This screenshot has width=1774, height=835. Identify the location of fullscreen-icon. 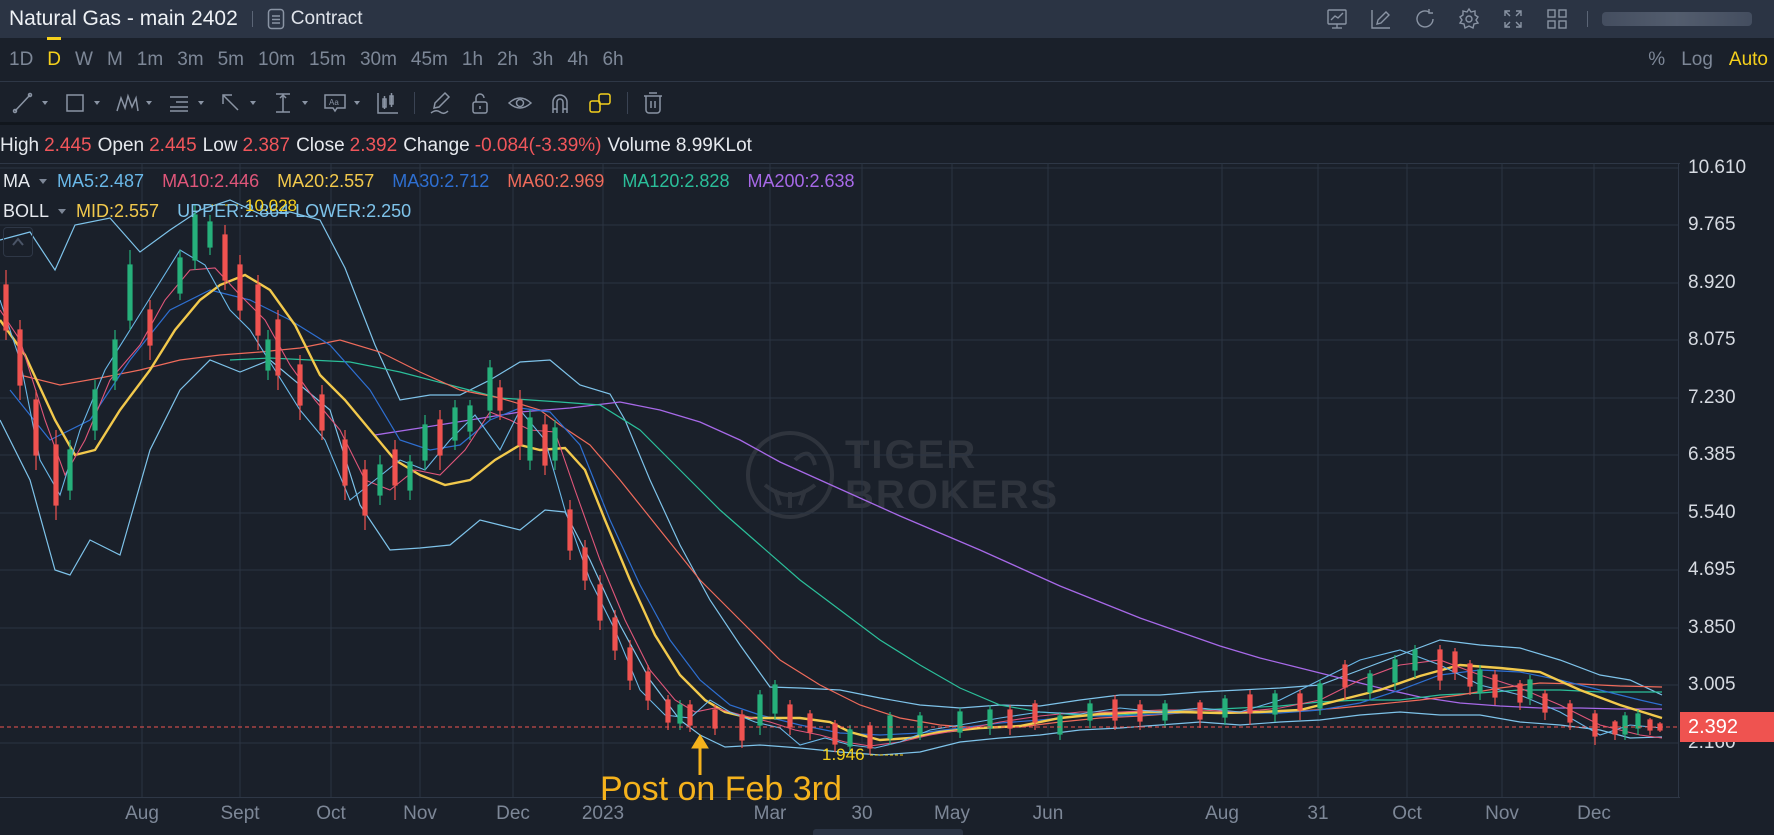
(1513, 19).